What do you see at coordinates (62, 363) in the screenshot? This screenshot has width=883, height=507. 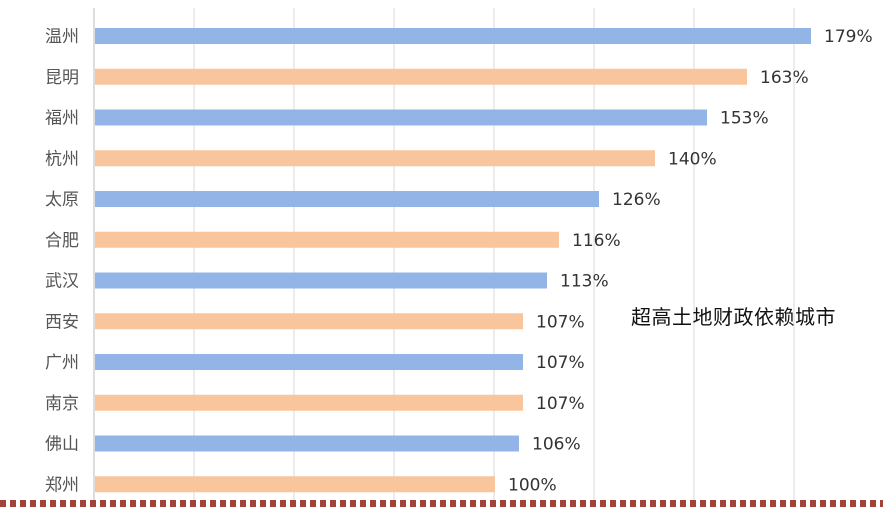 I see `category-label: 广州` at bounding box center [62, 363].